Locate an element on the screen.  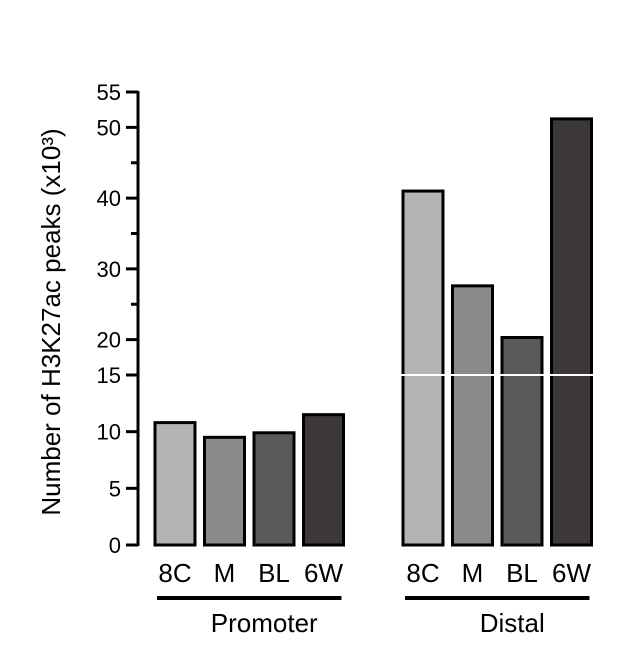
group-label: Distal is located at coordinates (512, 623).